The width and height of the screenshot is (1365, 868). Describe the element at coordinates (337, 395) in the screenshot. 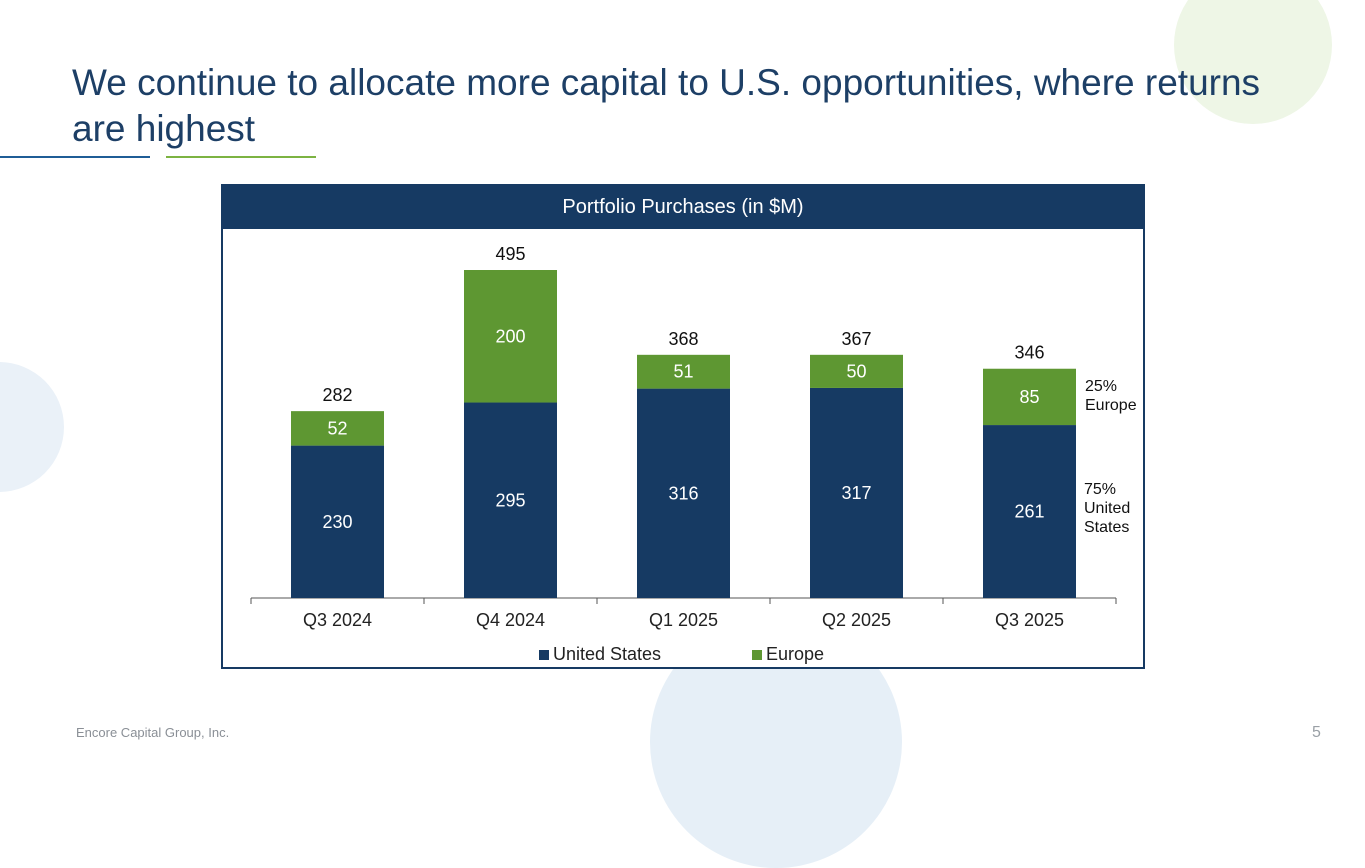

I see `data-label-total: 282` at that location.